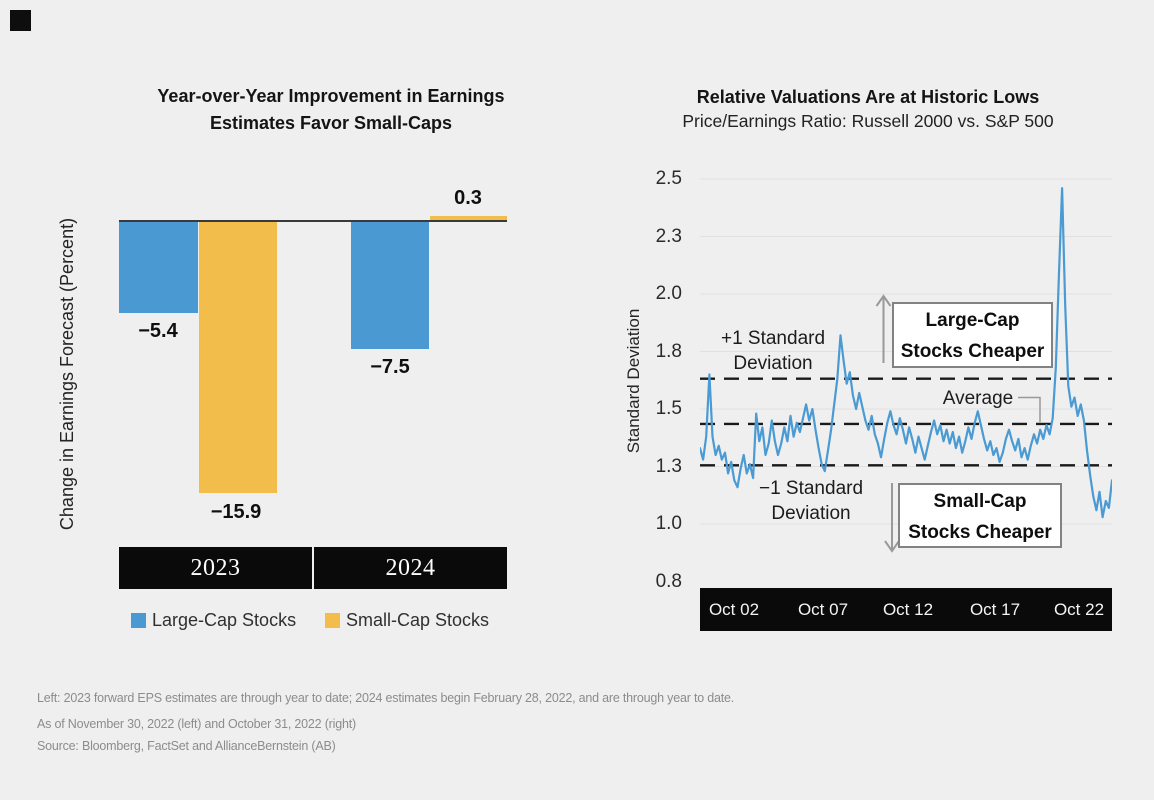  What do you see at coordinates (158, 267) in the screenshot?
I see `bar-2023-large-cap` at bounding box center [158, 267].